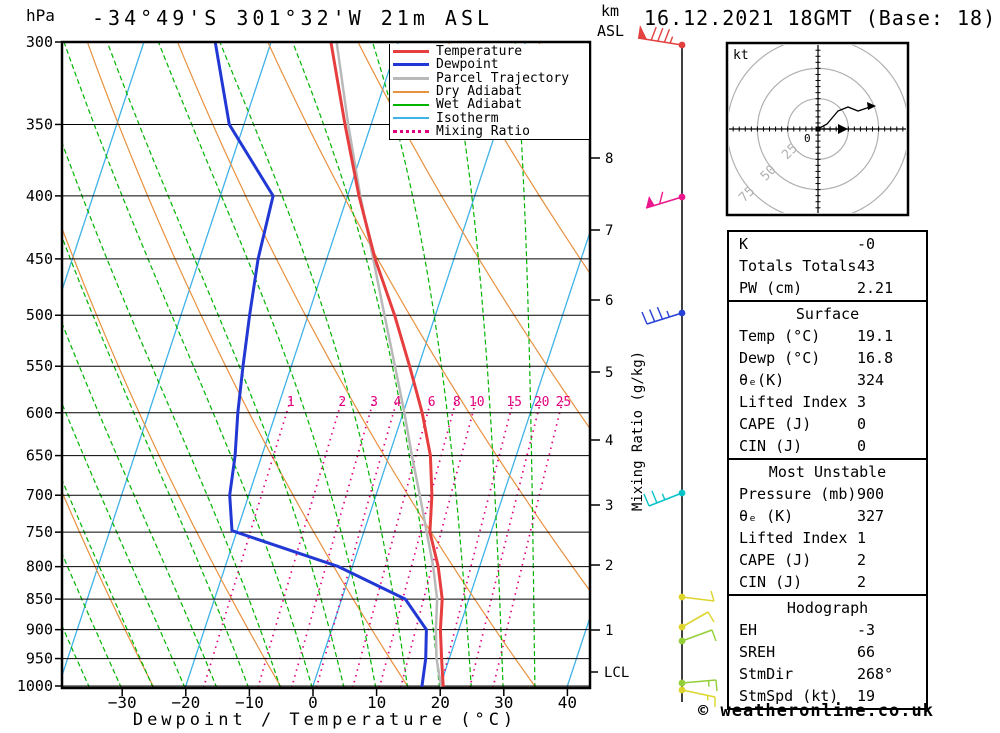 This screenshot has width=1000, height=733. What do you see at coordinates (827, 582) in the screenshot?
I see `stat-row: CIN (J) 2` at bounding box center [827, 582].